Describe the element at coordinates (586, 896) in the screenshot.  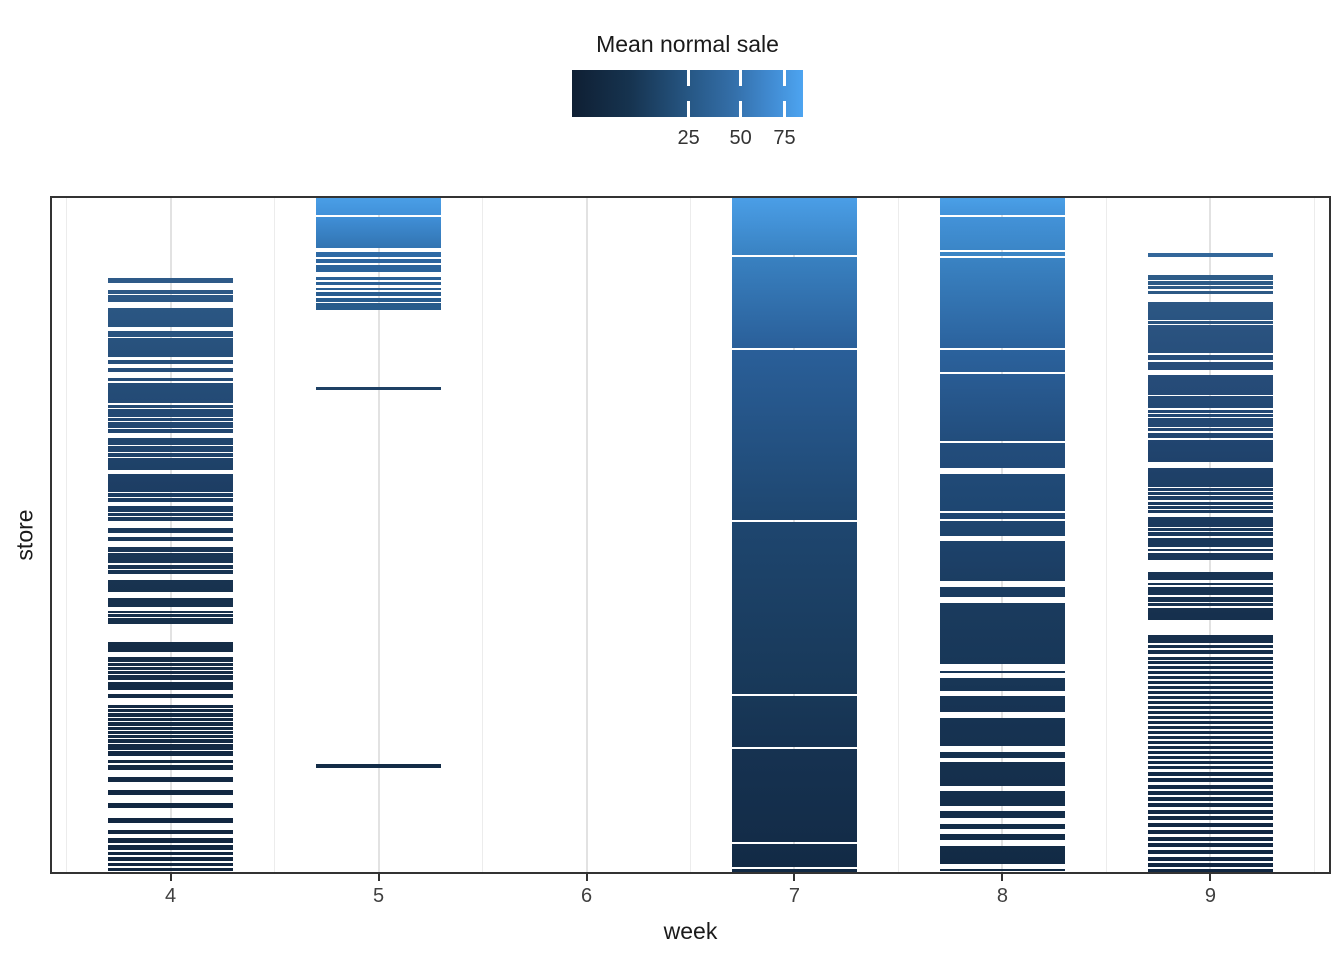
I see `x-tick-label: 6` at that location.